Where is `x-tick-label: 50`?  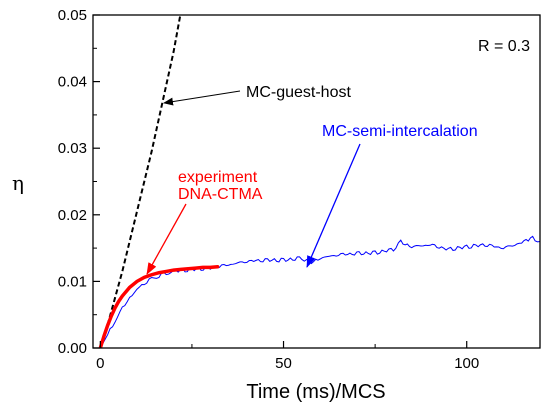 x-tick-label: 50 is located at coordinates (283, 363).